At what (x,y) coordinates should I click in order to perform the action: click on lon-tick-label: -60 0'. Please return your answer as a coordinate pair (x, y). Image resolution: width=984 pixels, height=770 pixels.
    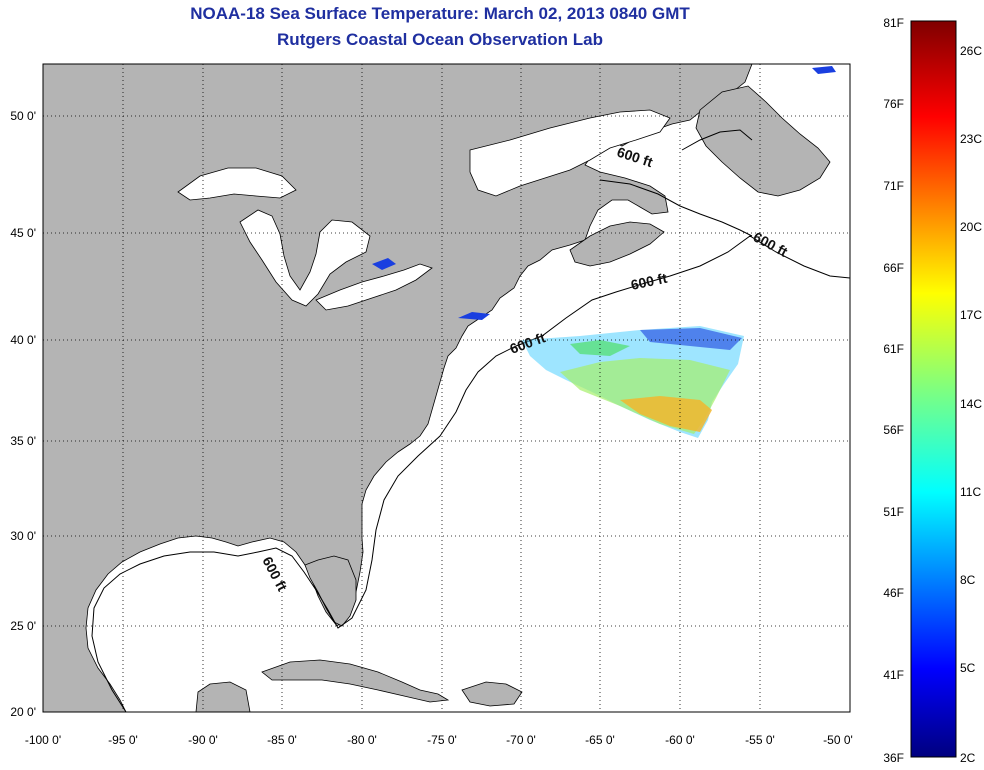
    Looking at the image, I should click on (680, 740).